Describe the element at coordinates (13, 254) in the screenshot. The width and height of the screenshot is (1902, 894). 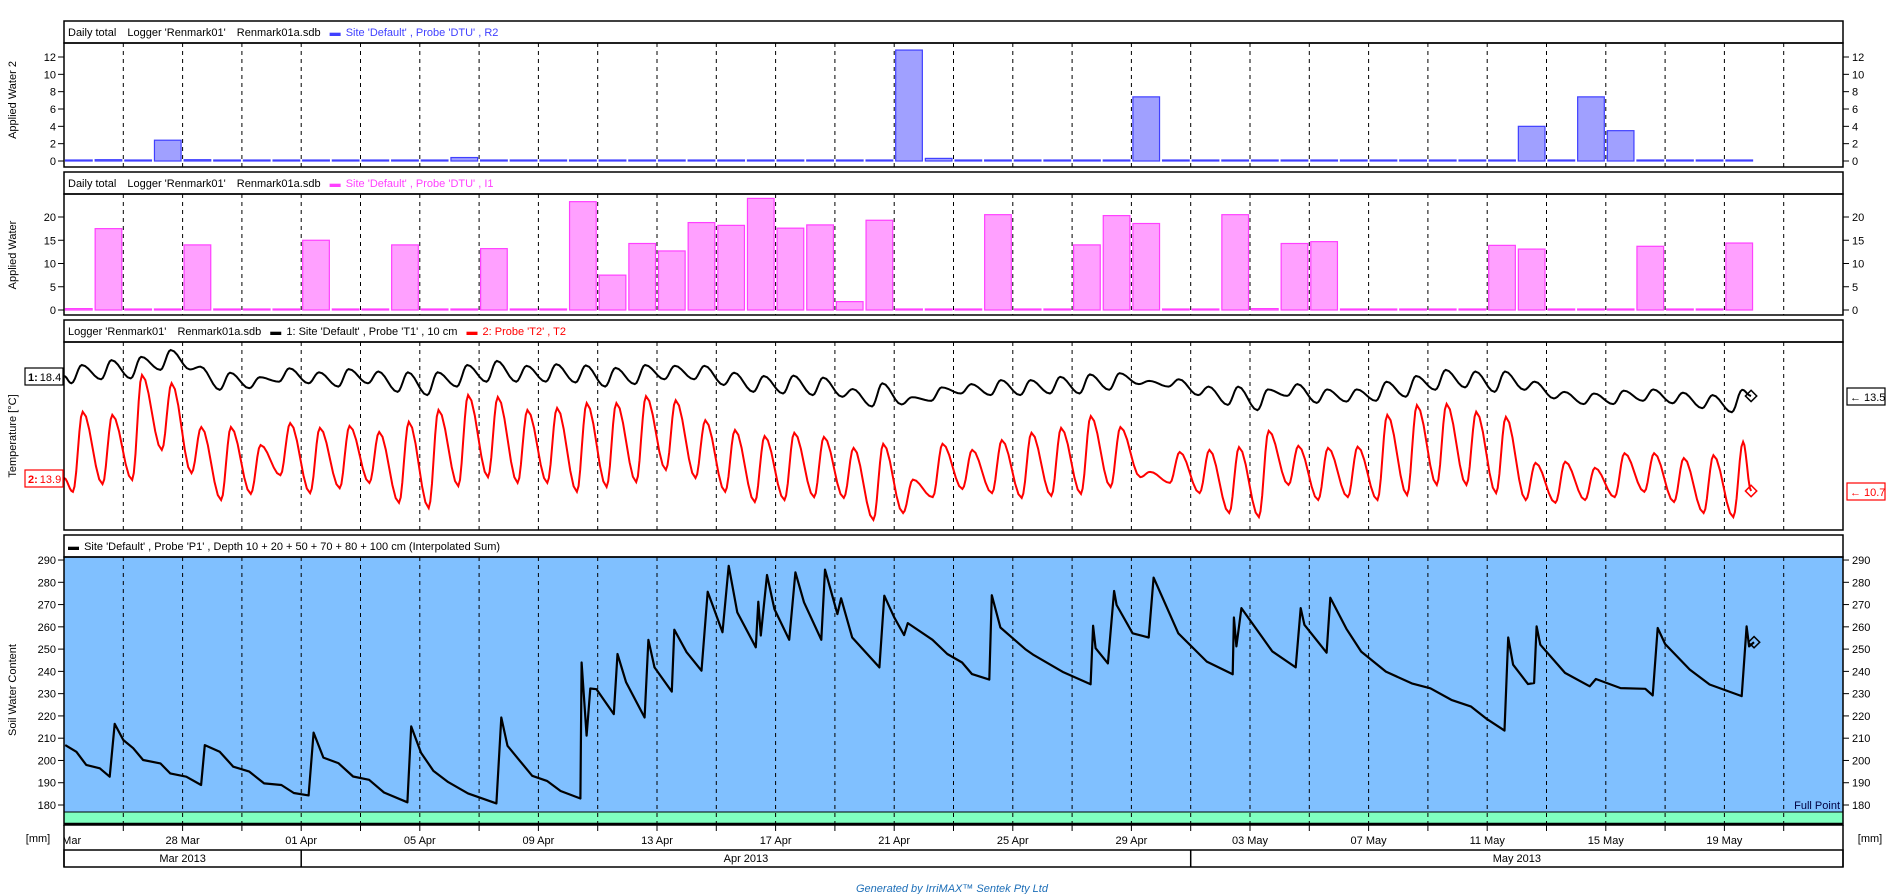
I see `panel2-ylabel: Applied Water` at that location.